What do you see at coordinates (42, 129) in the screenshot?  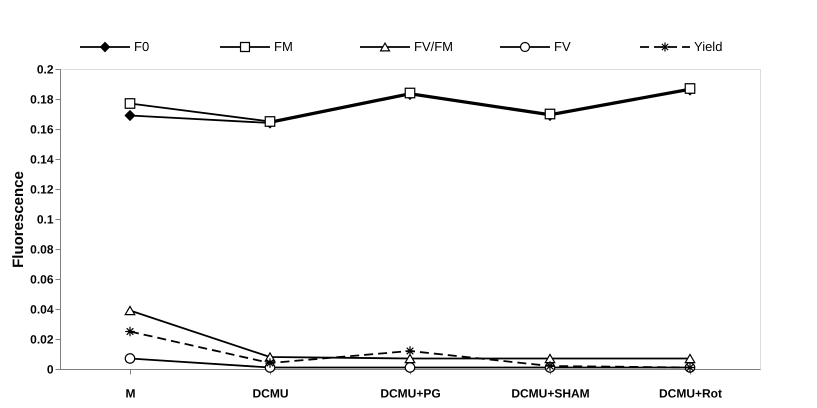 I see `y-tick-label: 0.16` at bounding box center [42, 129].